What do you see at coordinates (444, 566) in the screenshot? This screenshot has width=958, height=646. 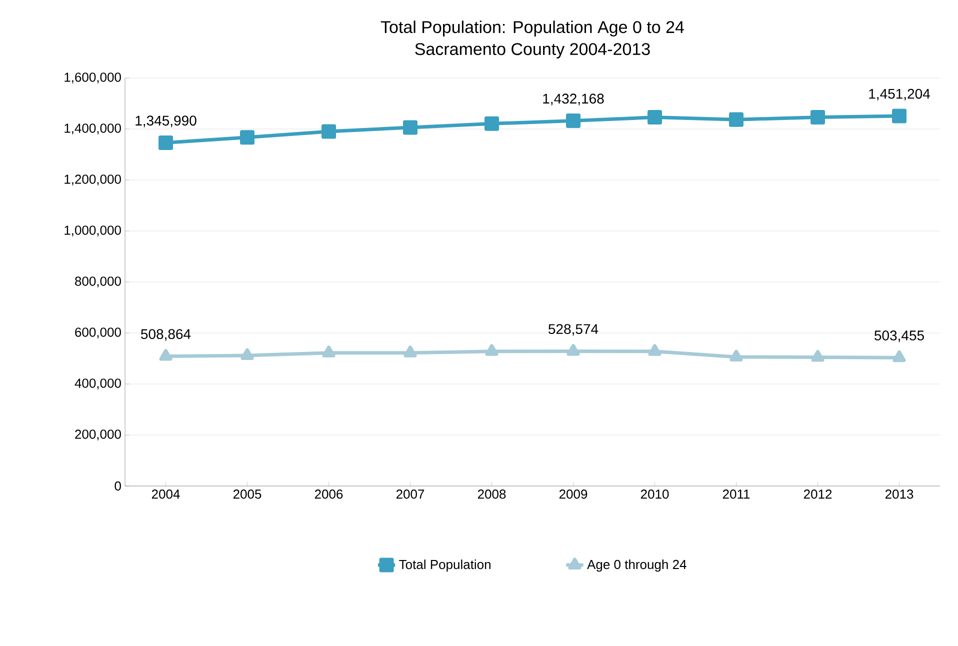 I see `legend-label: Total Population` at bounding box center [444, 566].